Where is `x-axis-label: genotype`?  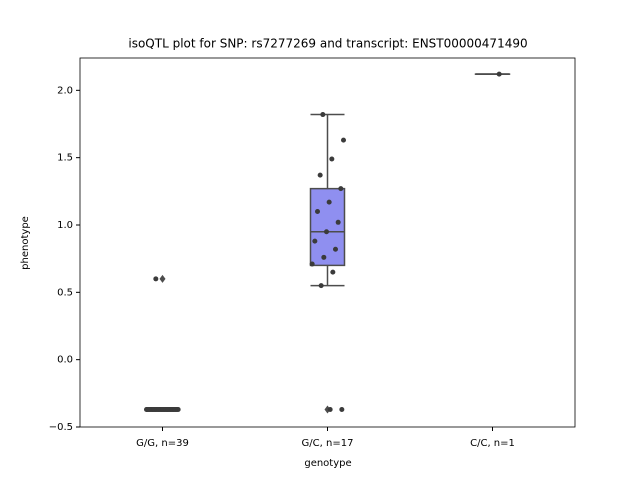 x-axis-label: genotype is located at coordinates (327, 463).